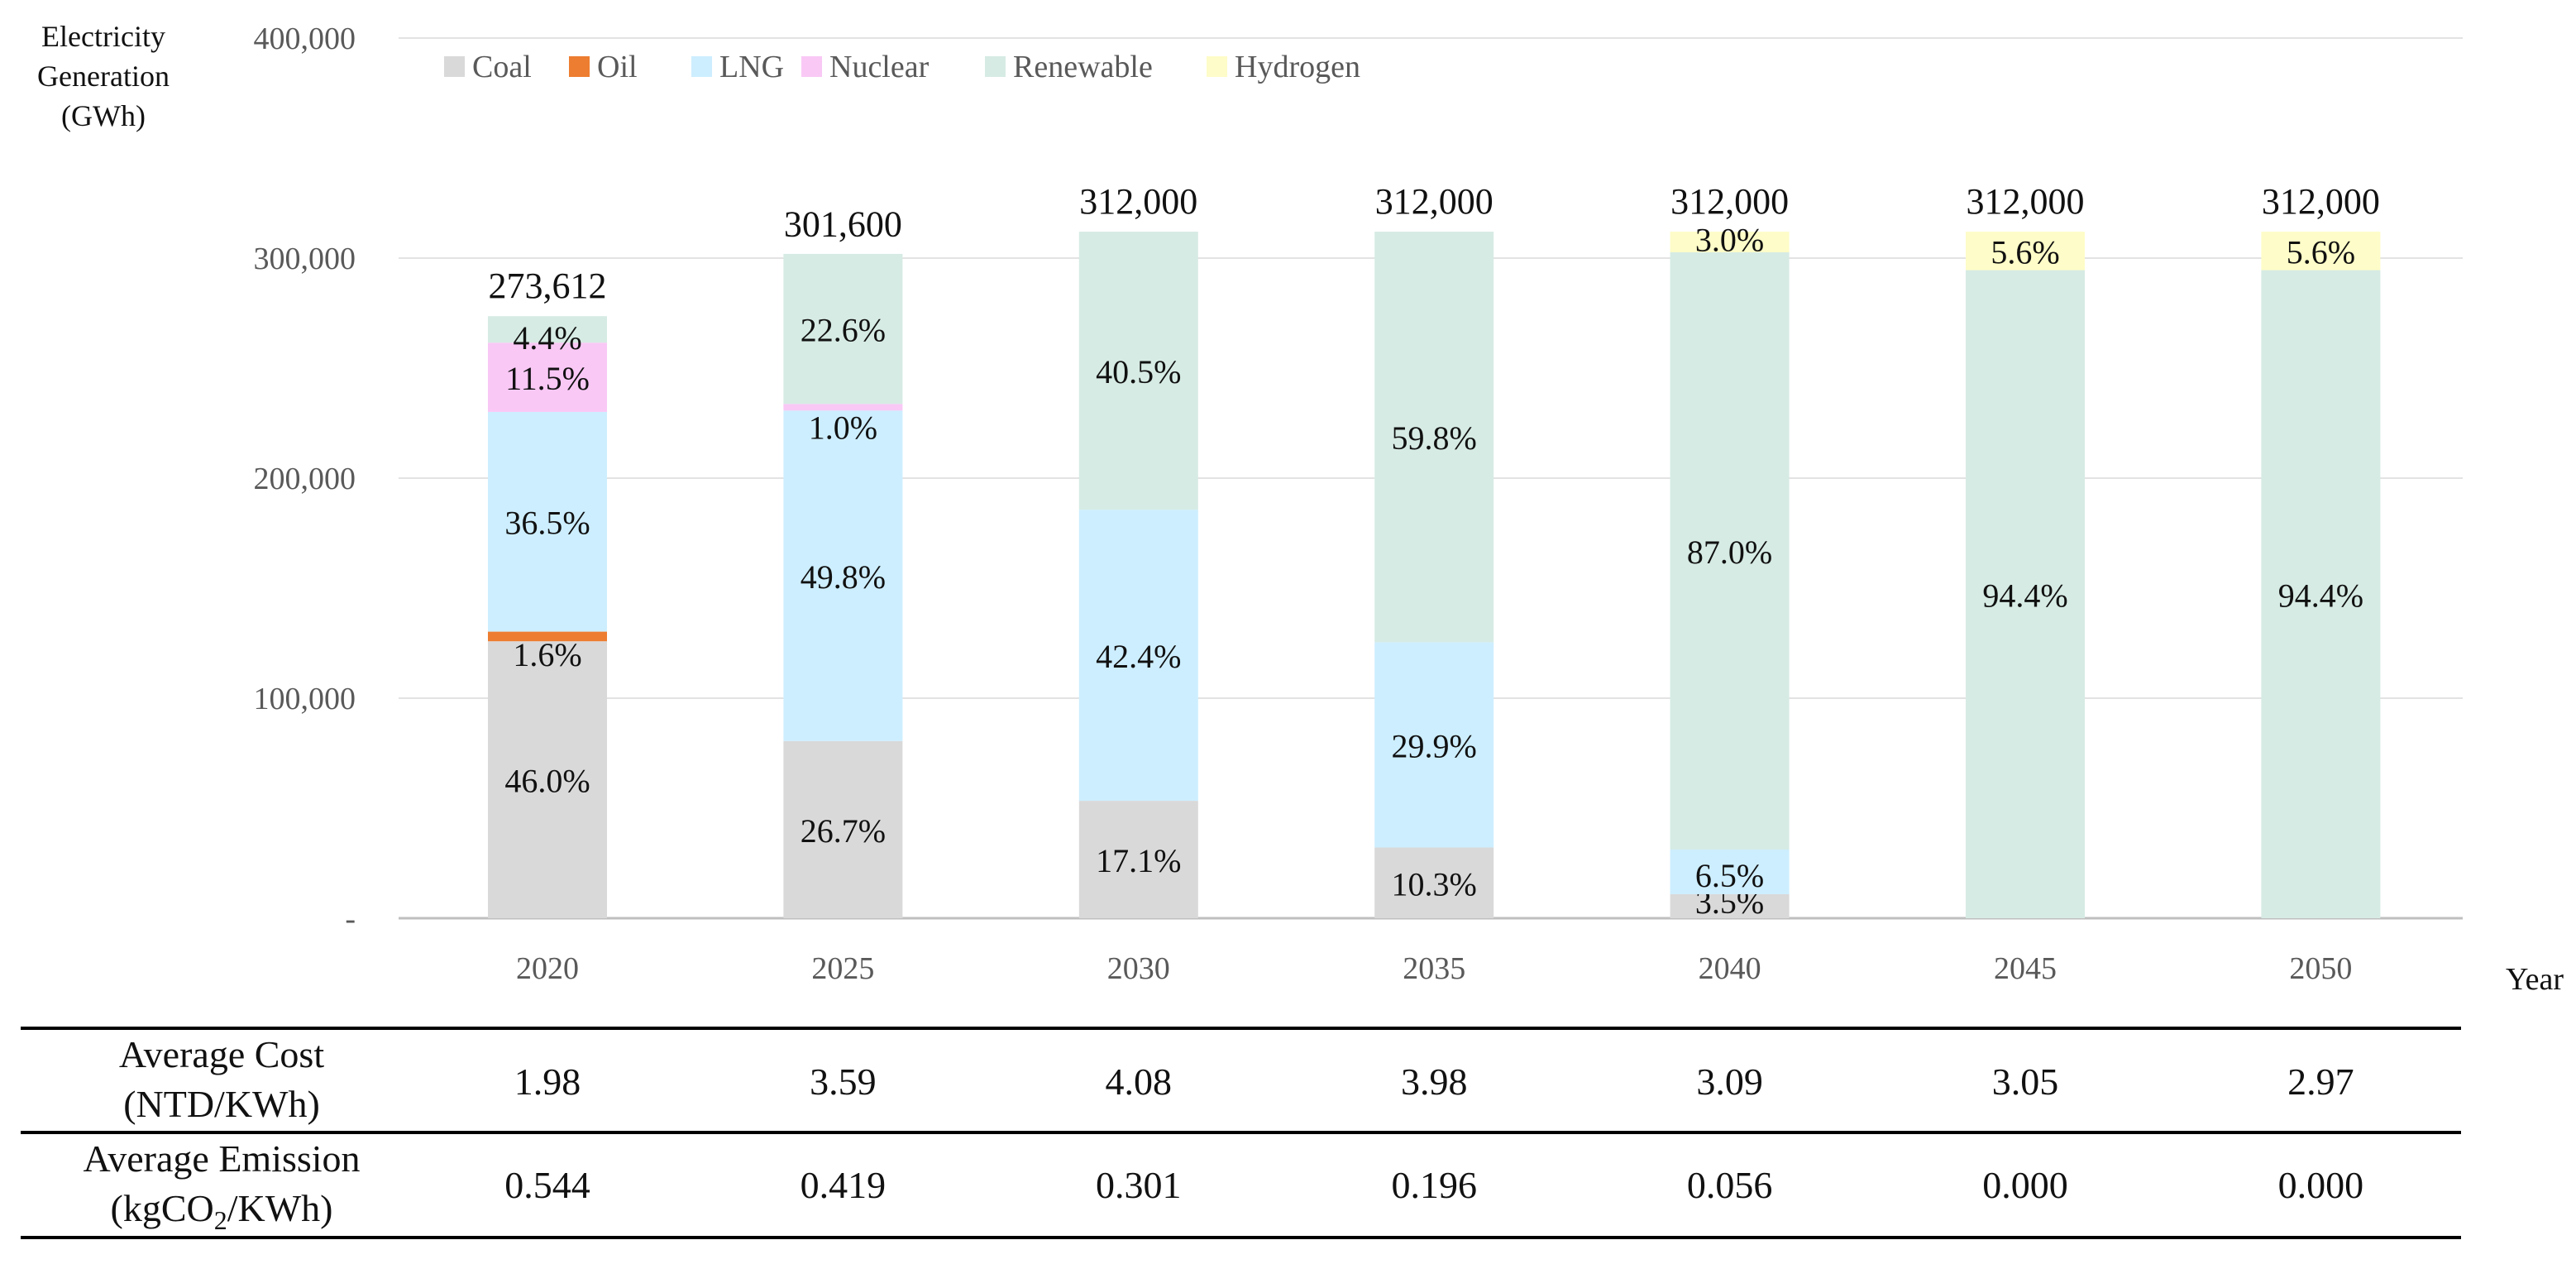 The width and height of the screenshot is (2576, 1264). I want to click on bar-2040-hydrogen, so click(1730, 242).